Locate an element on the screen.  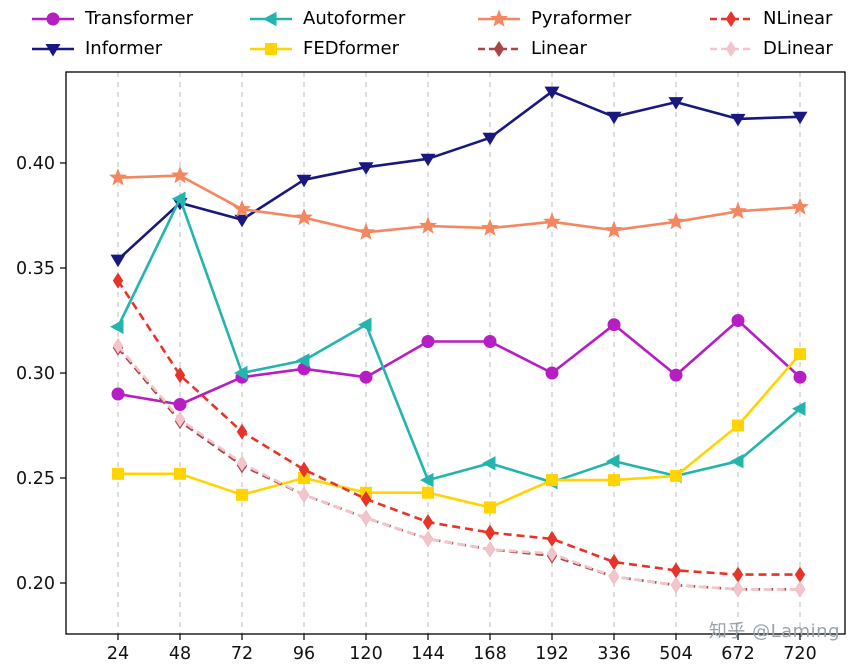
legend-item-fedformer: FEDformer is located at coordinates (362, 48).